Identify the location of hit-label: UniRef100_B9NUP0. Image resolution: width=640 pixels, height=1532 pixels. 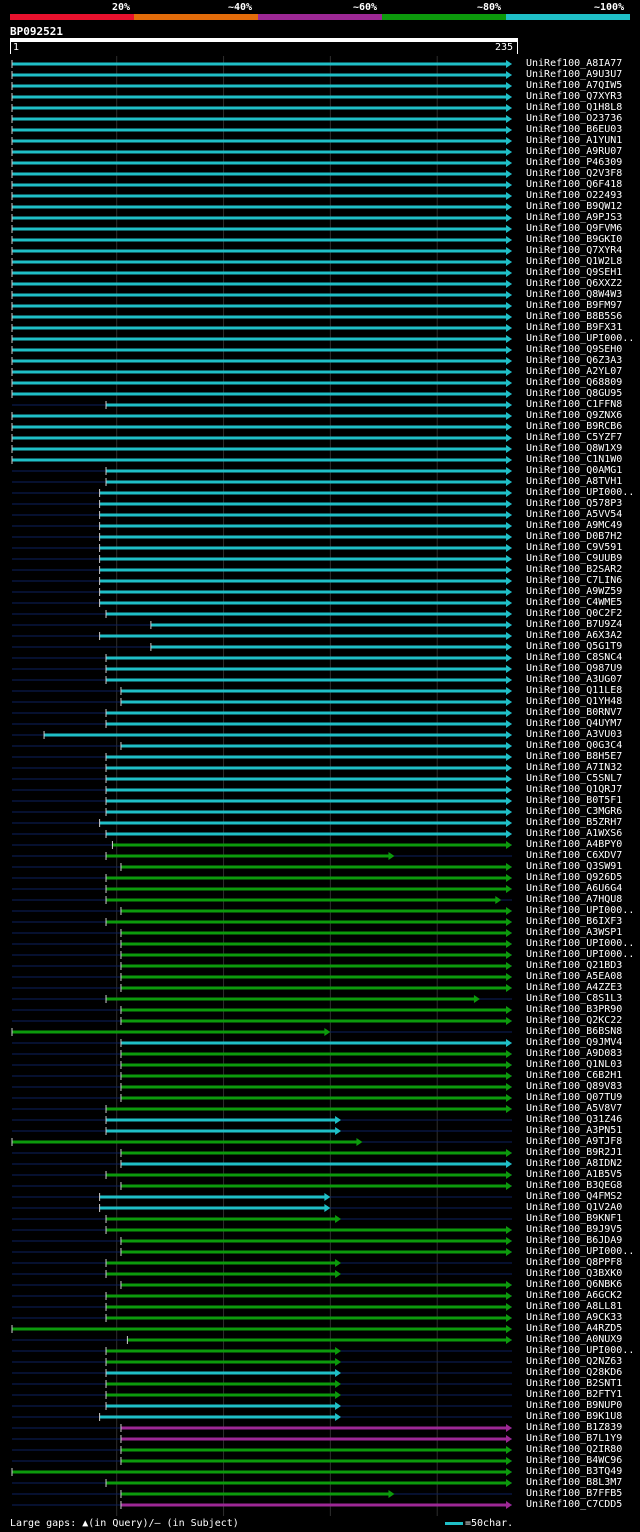
(574, 1405).